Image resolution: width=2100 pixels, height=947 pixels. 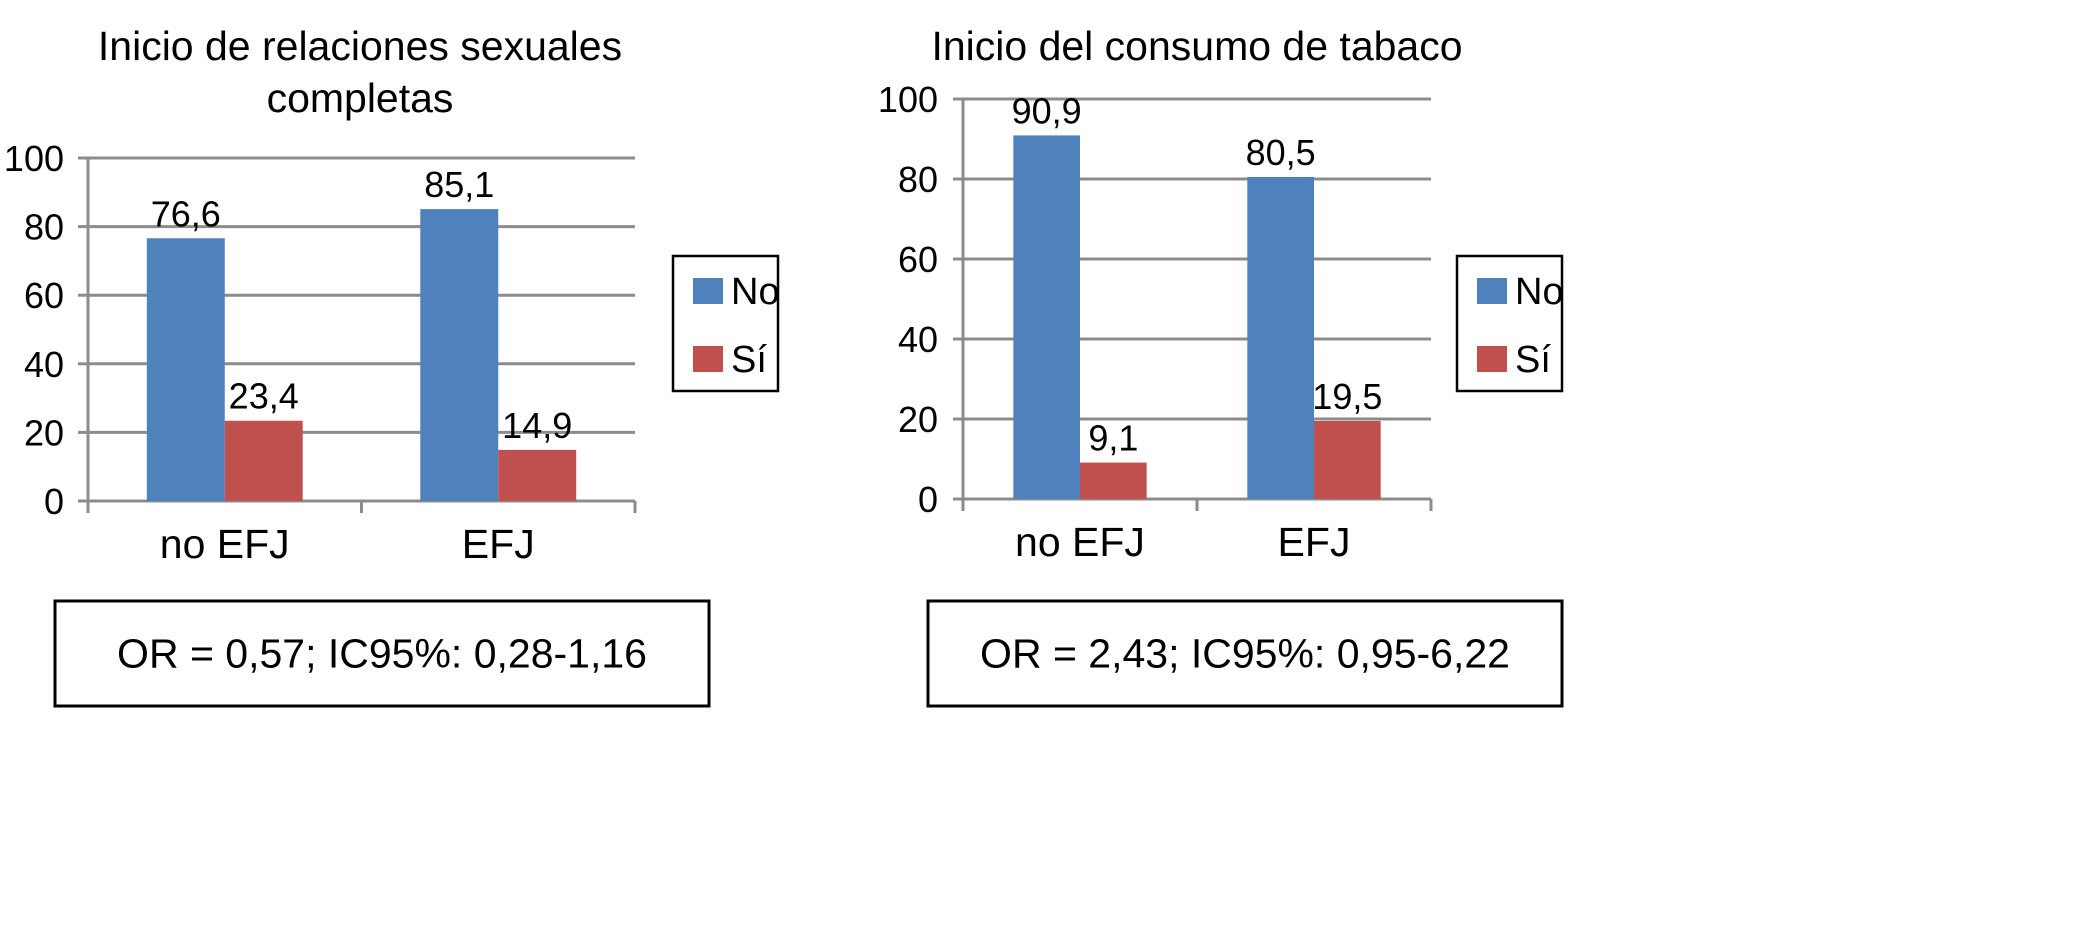 What do you see at coordinates (264, 396) in the screenshot?
I see `data-label: 23,4` at bounding box center [264, 396].